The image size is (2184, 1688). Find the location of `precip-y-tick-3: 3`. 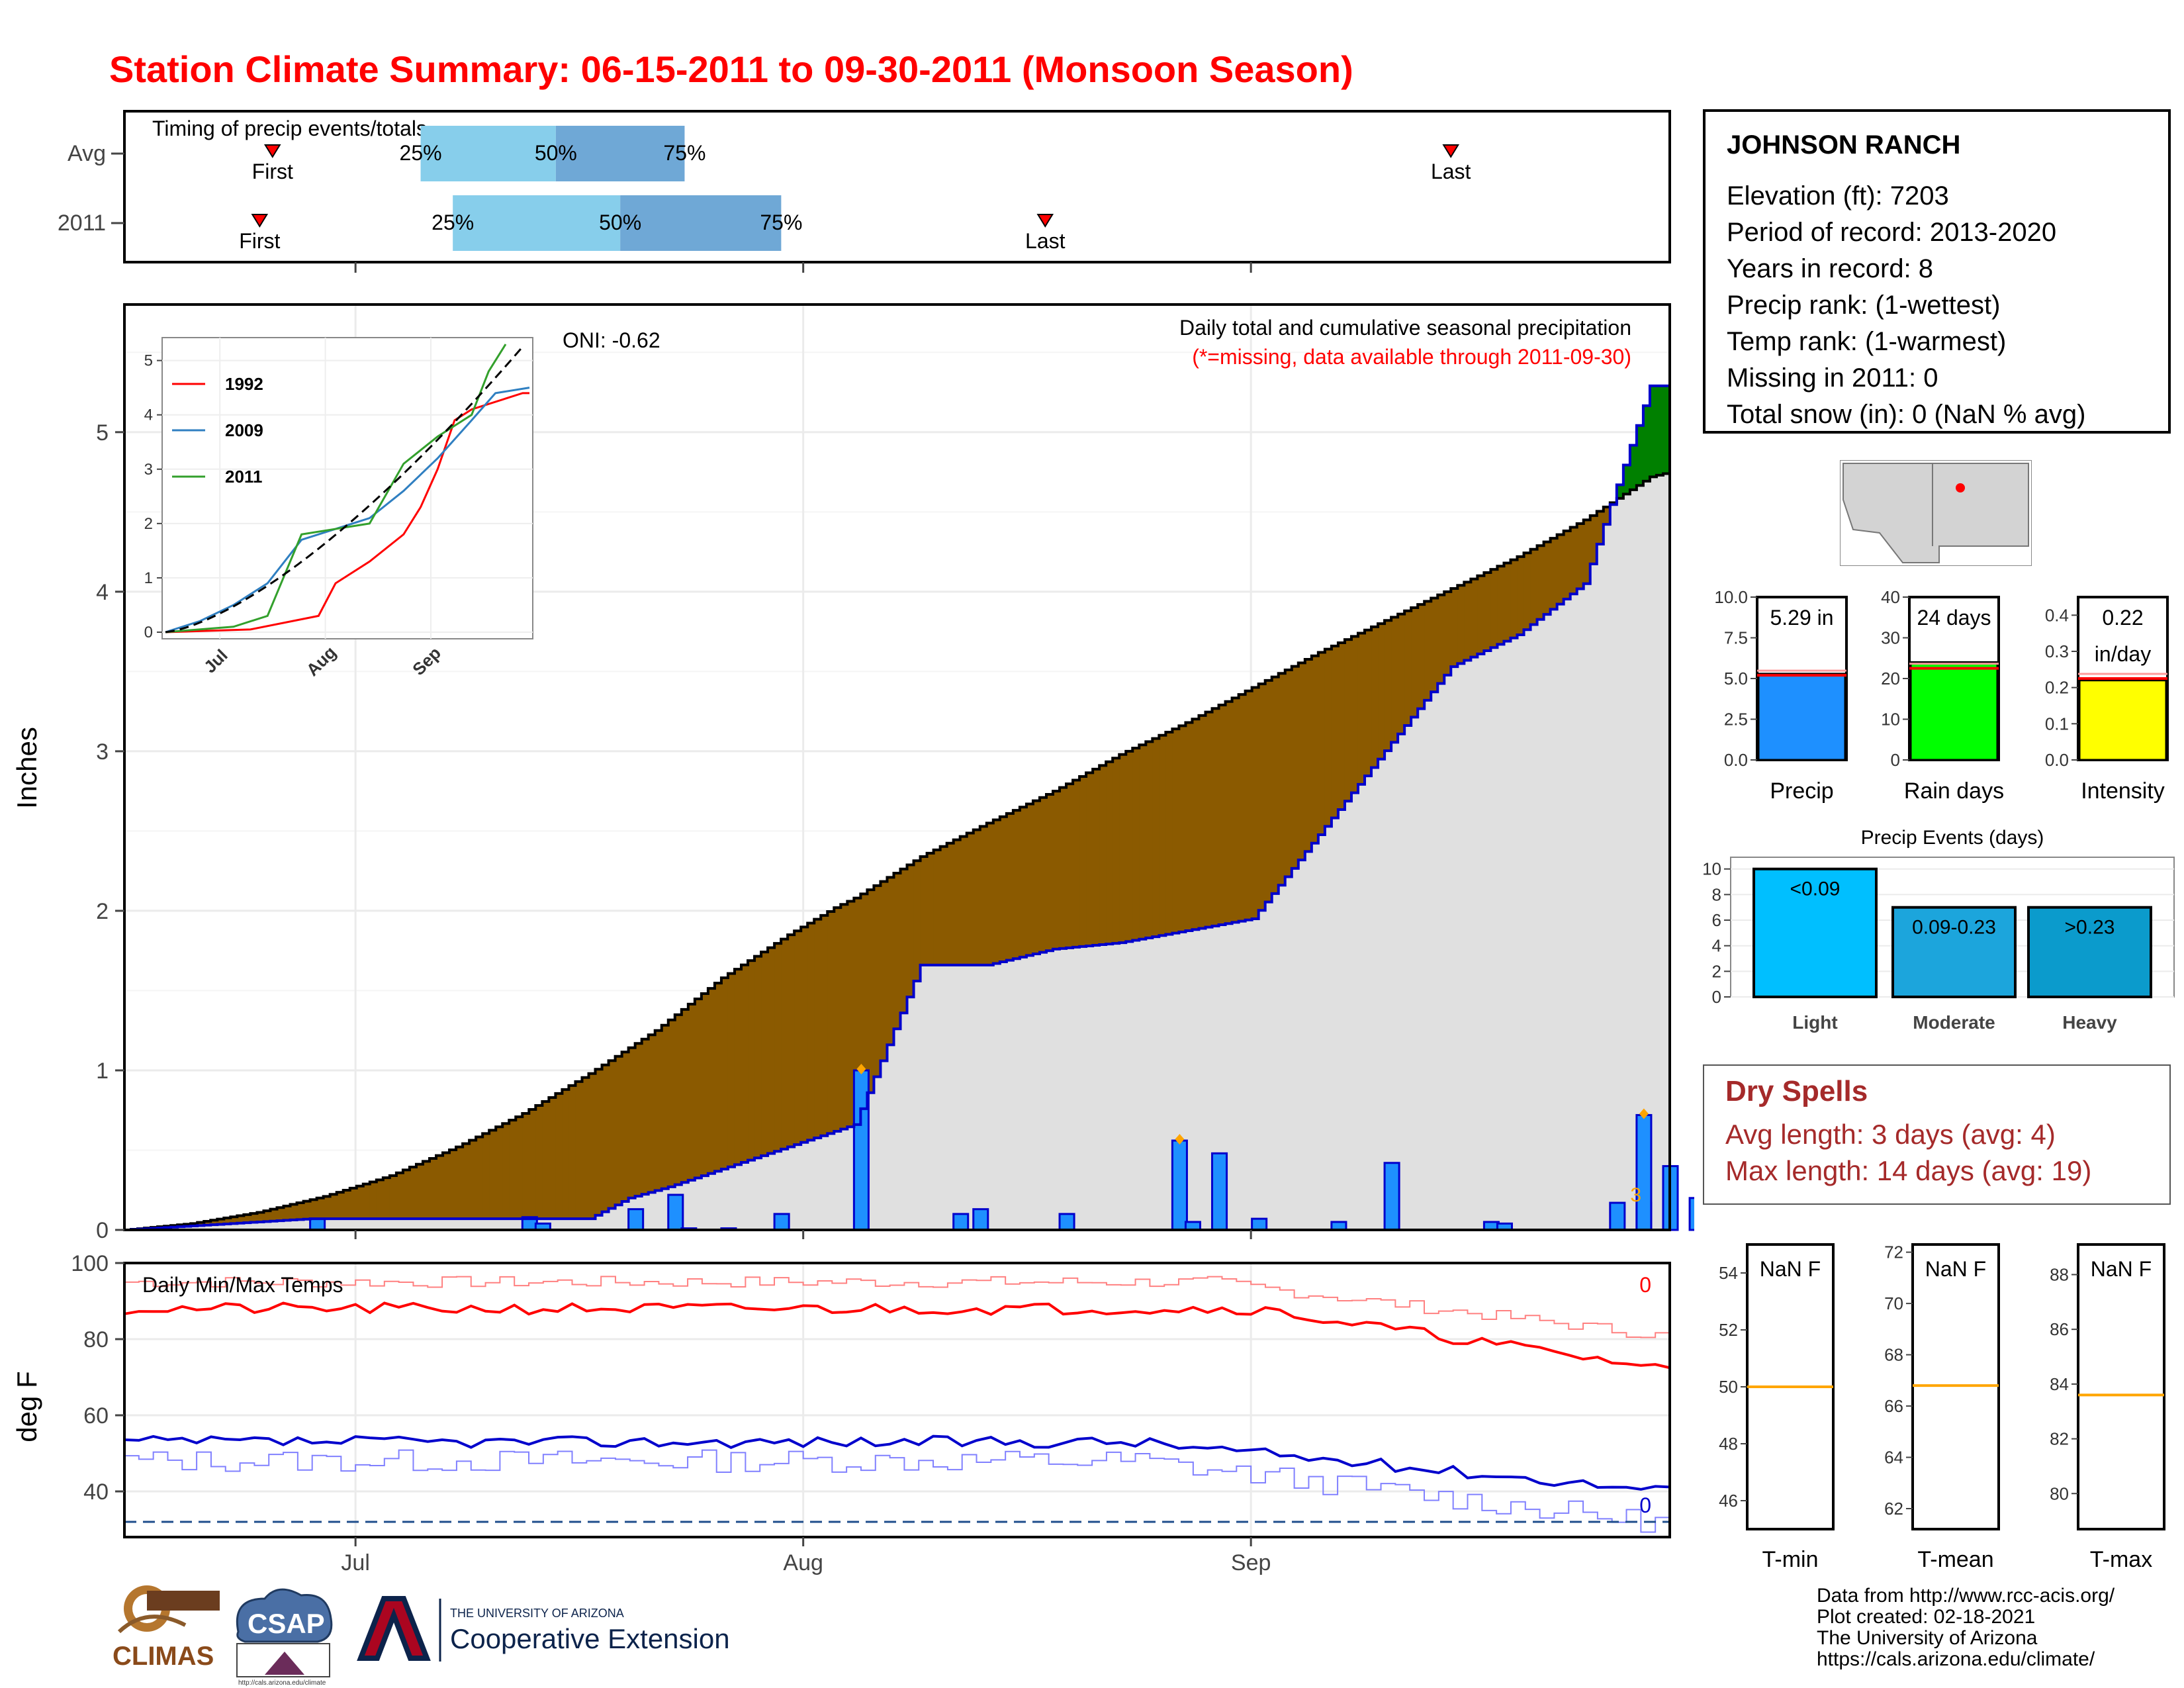

precip-y-tick-3: 3 is located at coordinates (103, 752).